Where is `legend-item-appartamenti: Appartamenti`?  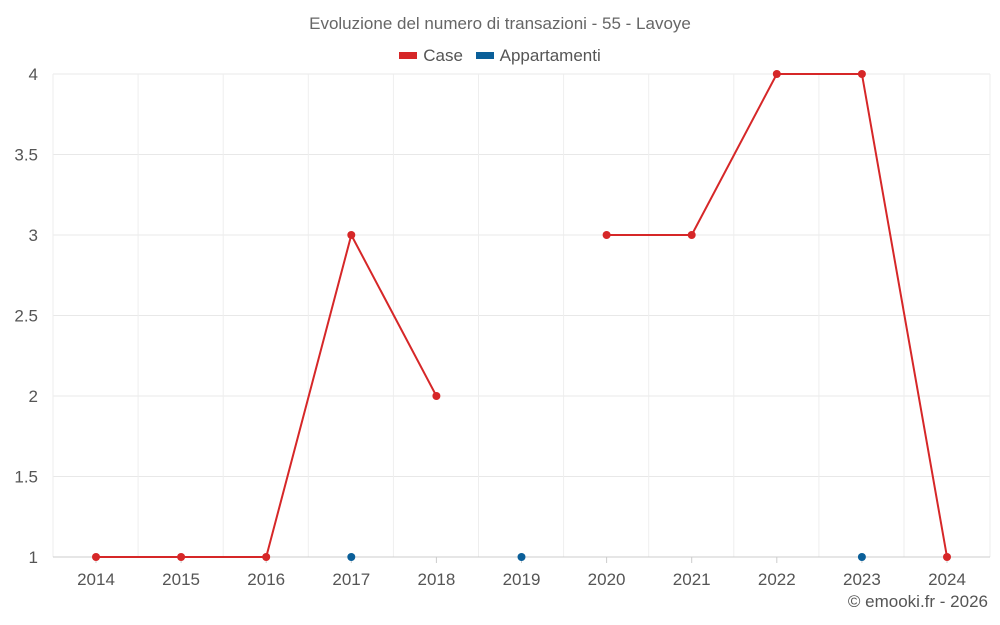 legend-item-appartamenti: Appartamenti is located at coordinates (538, 55).